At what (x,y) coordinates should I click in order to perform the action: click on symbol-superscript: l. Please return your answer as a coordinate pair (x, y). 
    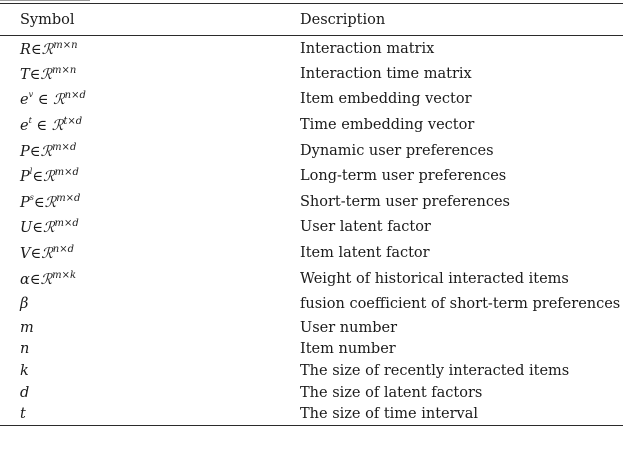
    Looking at the image, I should click on (31, 172).